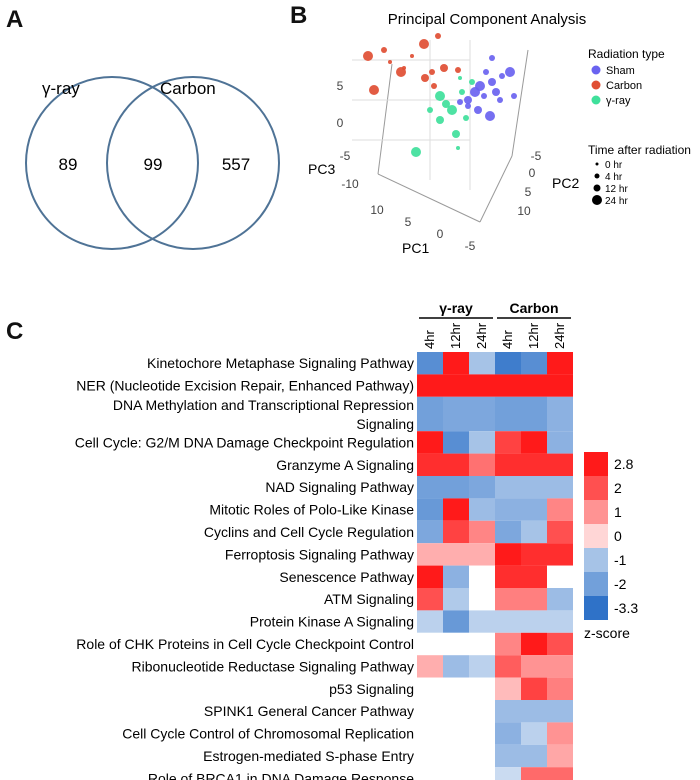 Image resolution: width=700 pixels, height=780 pixels. I want to click on heatmap-row-label: SPINK1 General Cancer Pathway, so click(309, 711).